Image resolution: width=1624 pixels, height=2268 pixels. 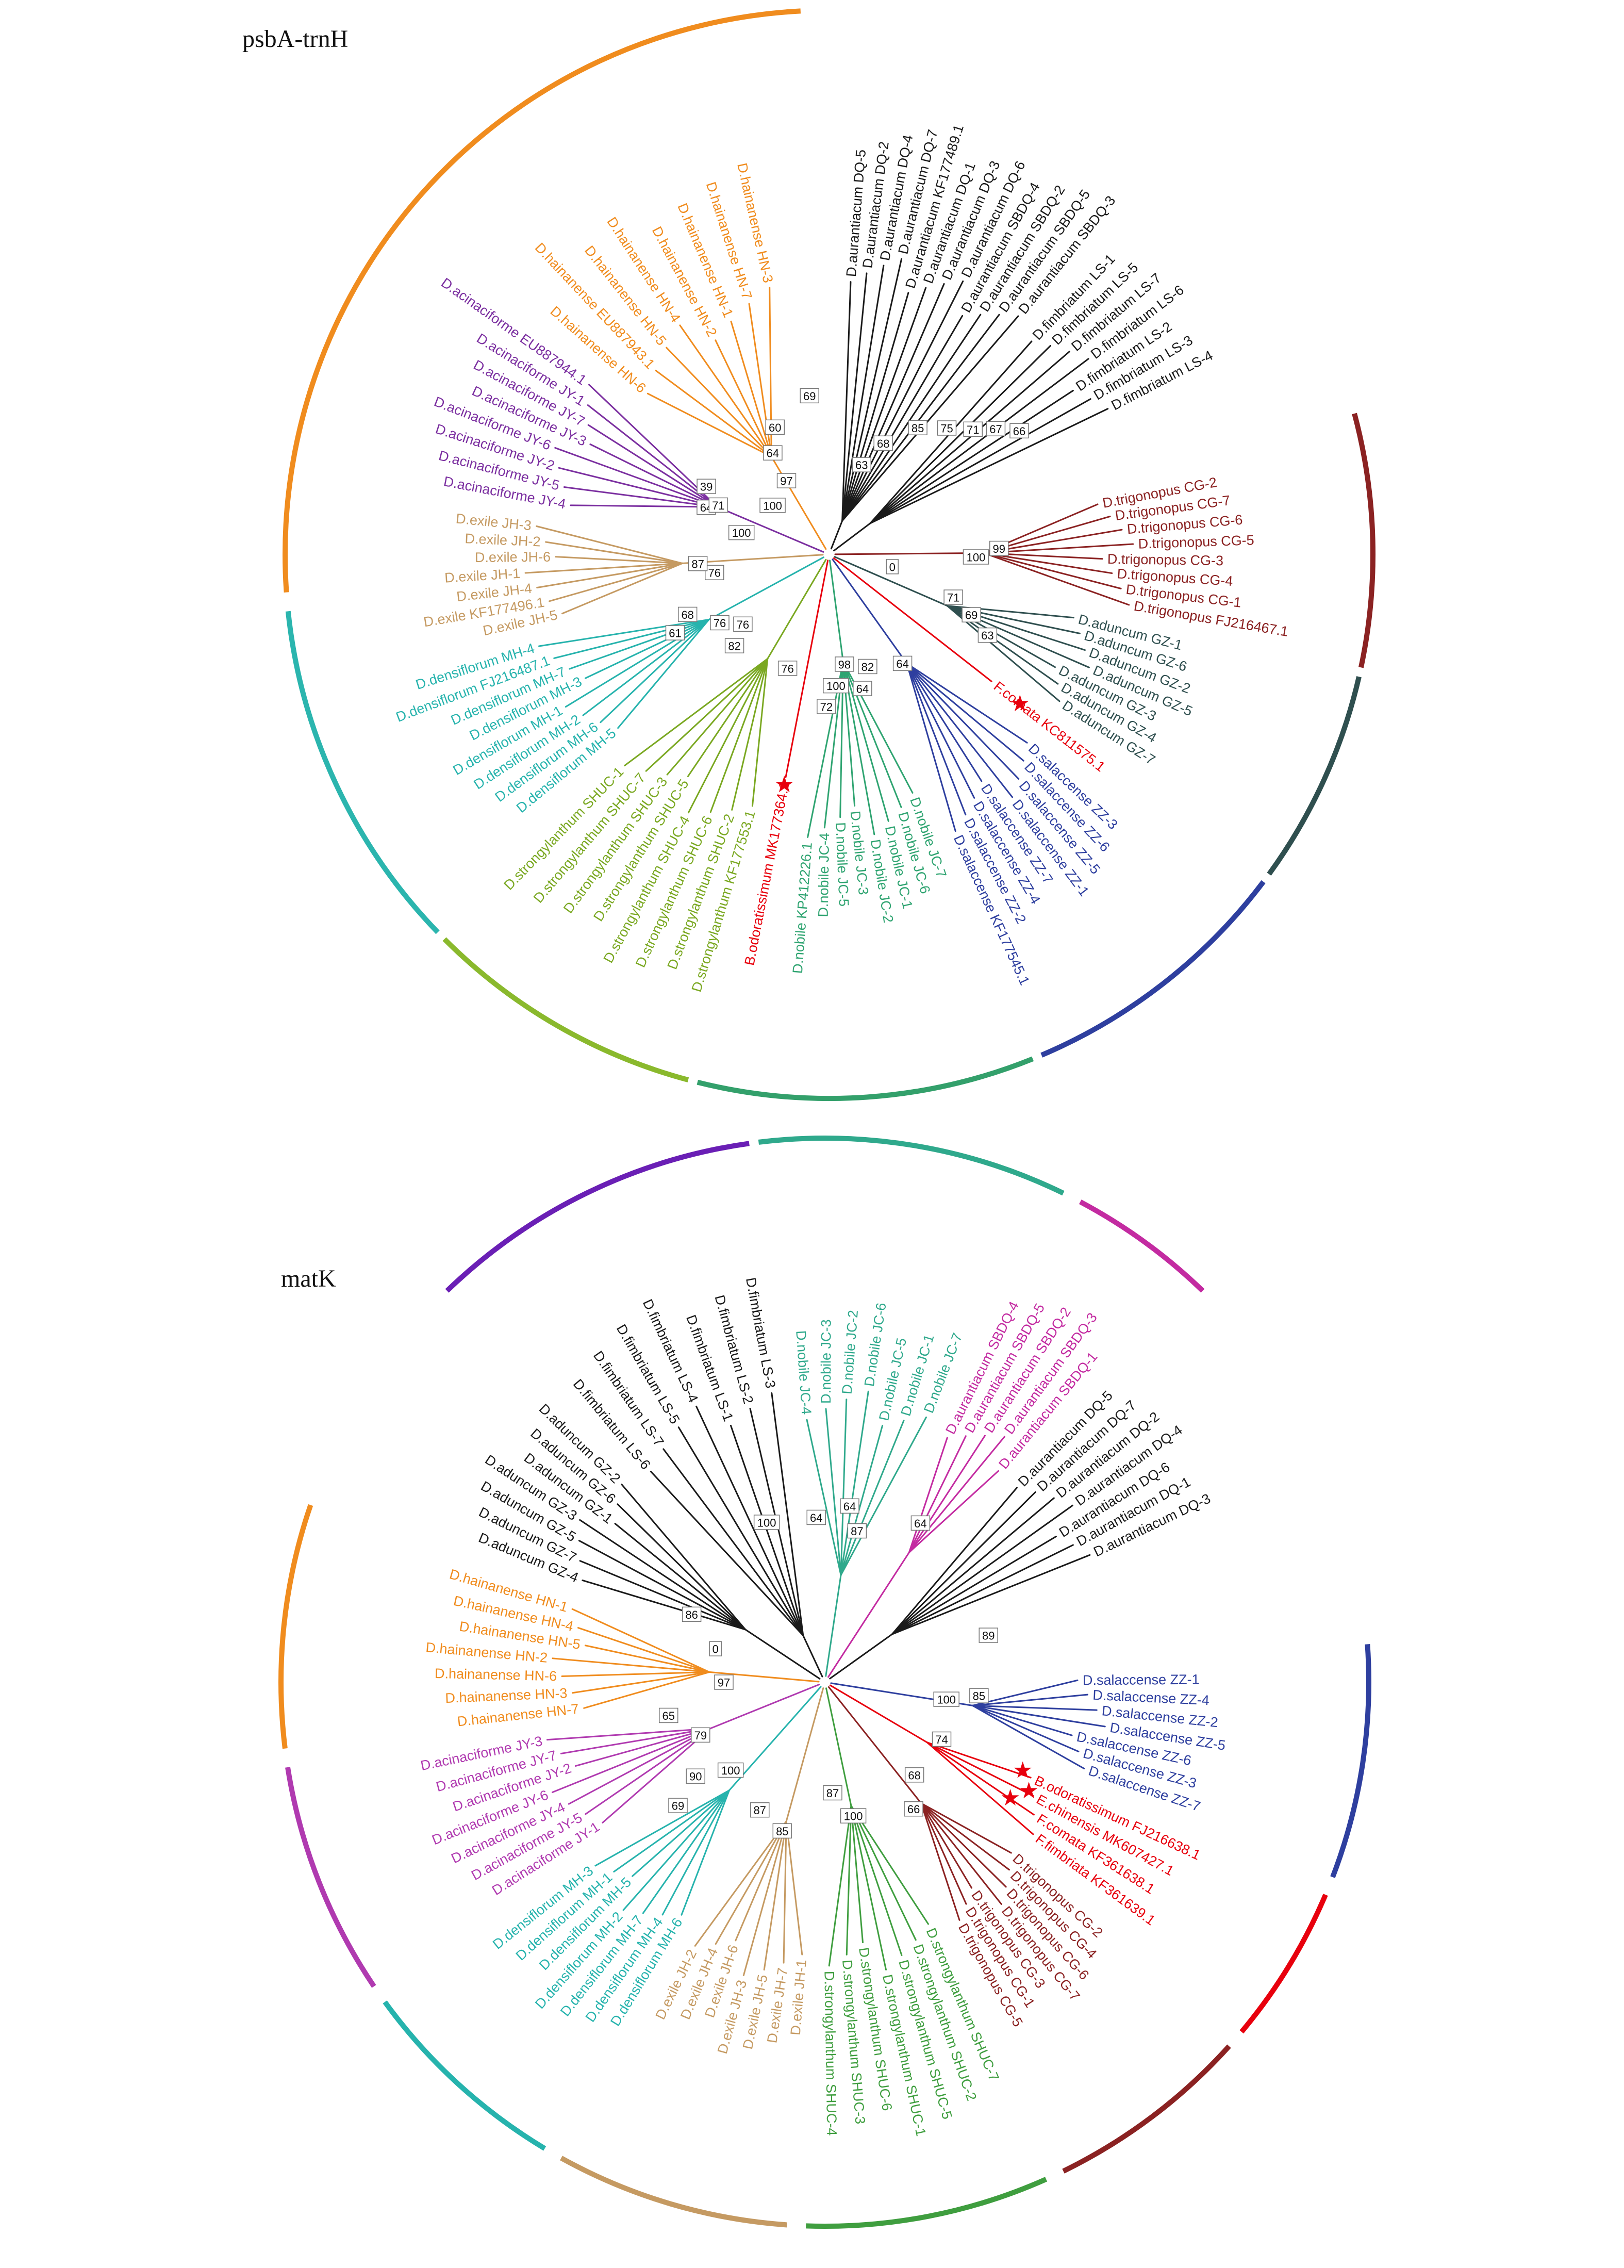 I want to click on taxon-label: D.exile JH-6, so click(x=513, y=557).